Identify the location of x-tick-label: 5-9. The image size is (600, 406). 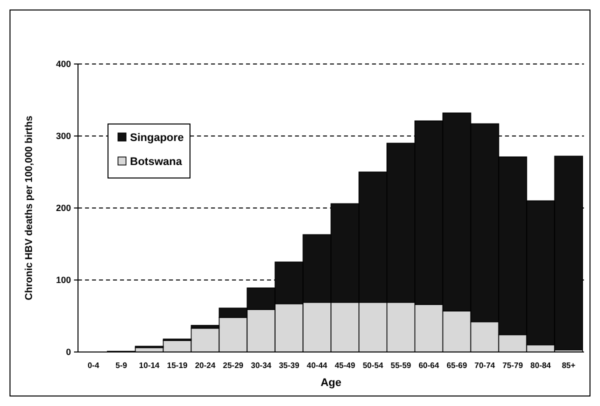
(122, 365).